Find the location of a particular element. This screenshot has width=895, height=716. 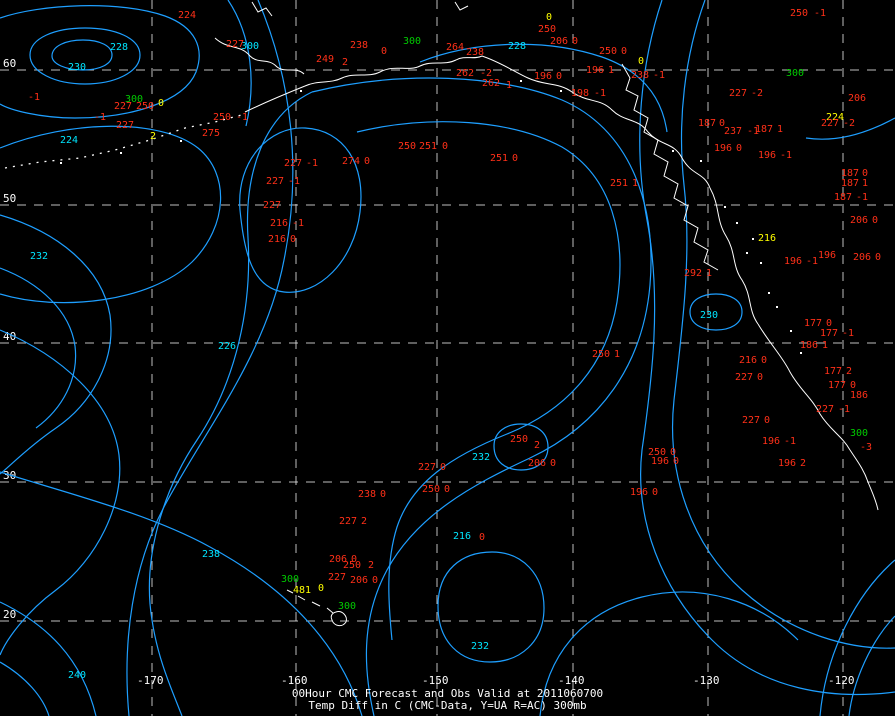

station-value-green: 300 is located at coordinates (134, 99).